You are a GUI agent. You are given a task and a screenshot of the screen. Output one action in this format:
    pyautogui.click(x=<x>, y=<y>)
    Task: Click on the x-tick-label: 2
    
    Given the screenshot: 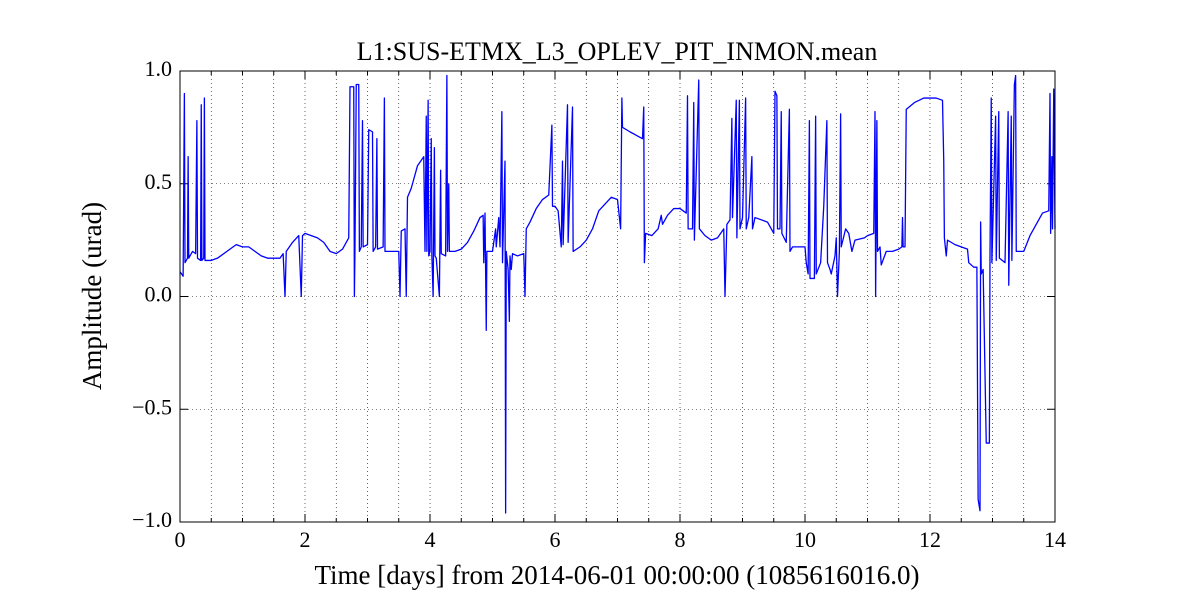 What is the action you would take?
    pyautogui.click(x=305, y=539)
    